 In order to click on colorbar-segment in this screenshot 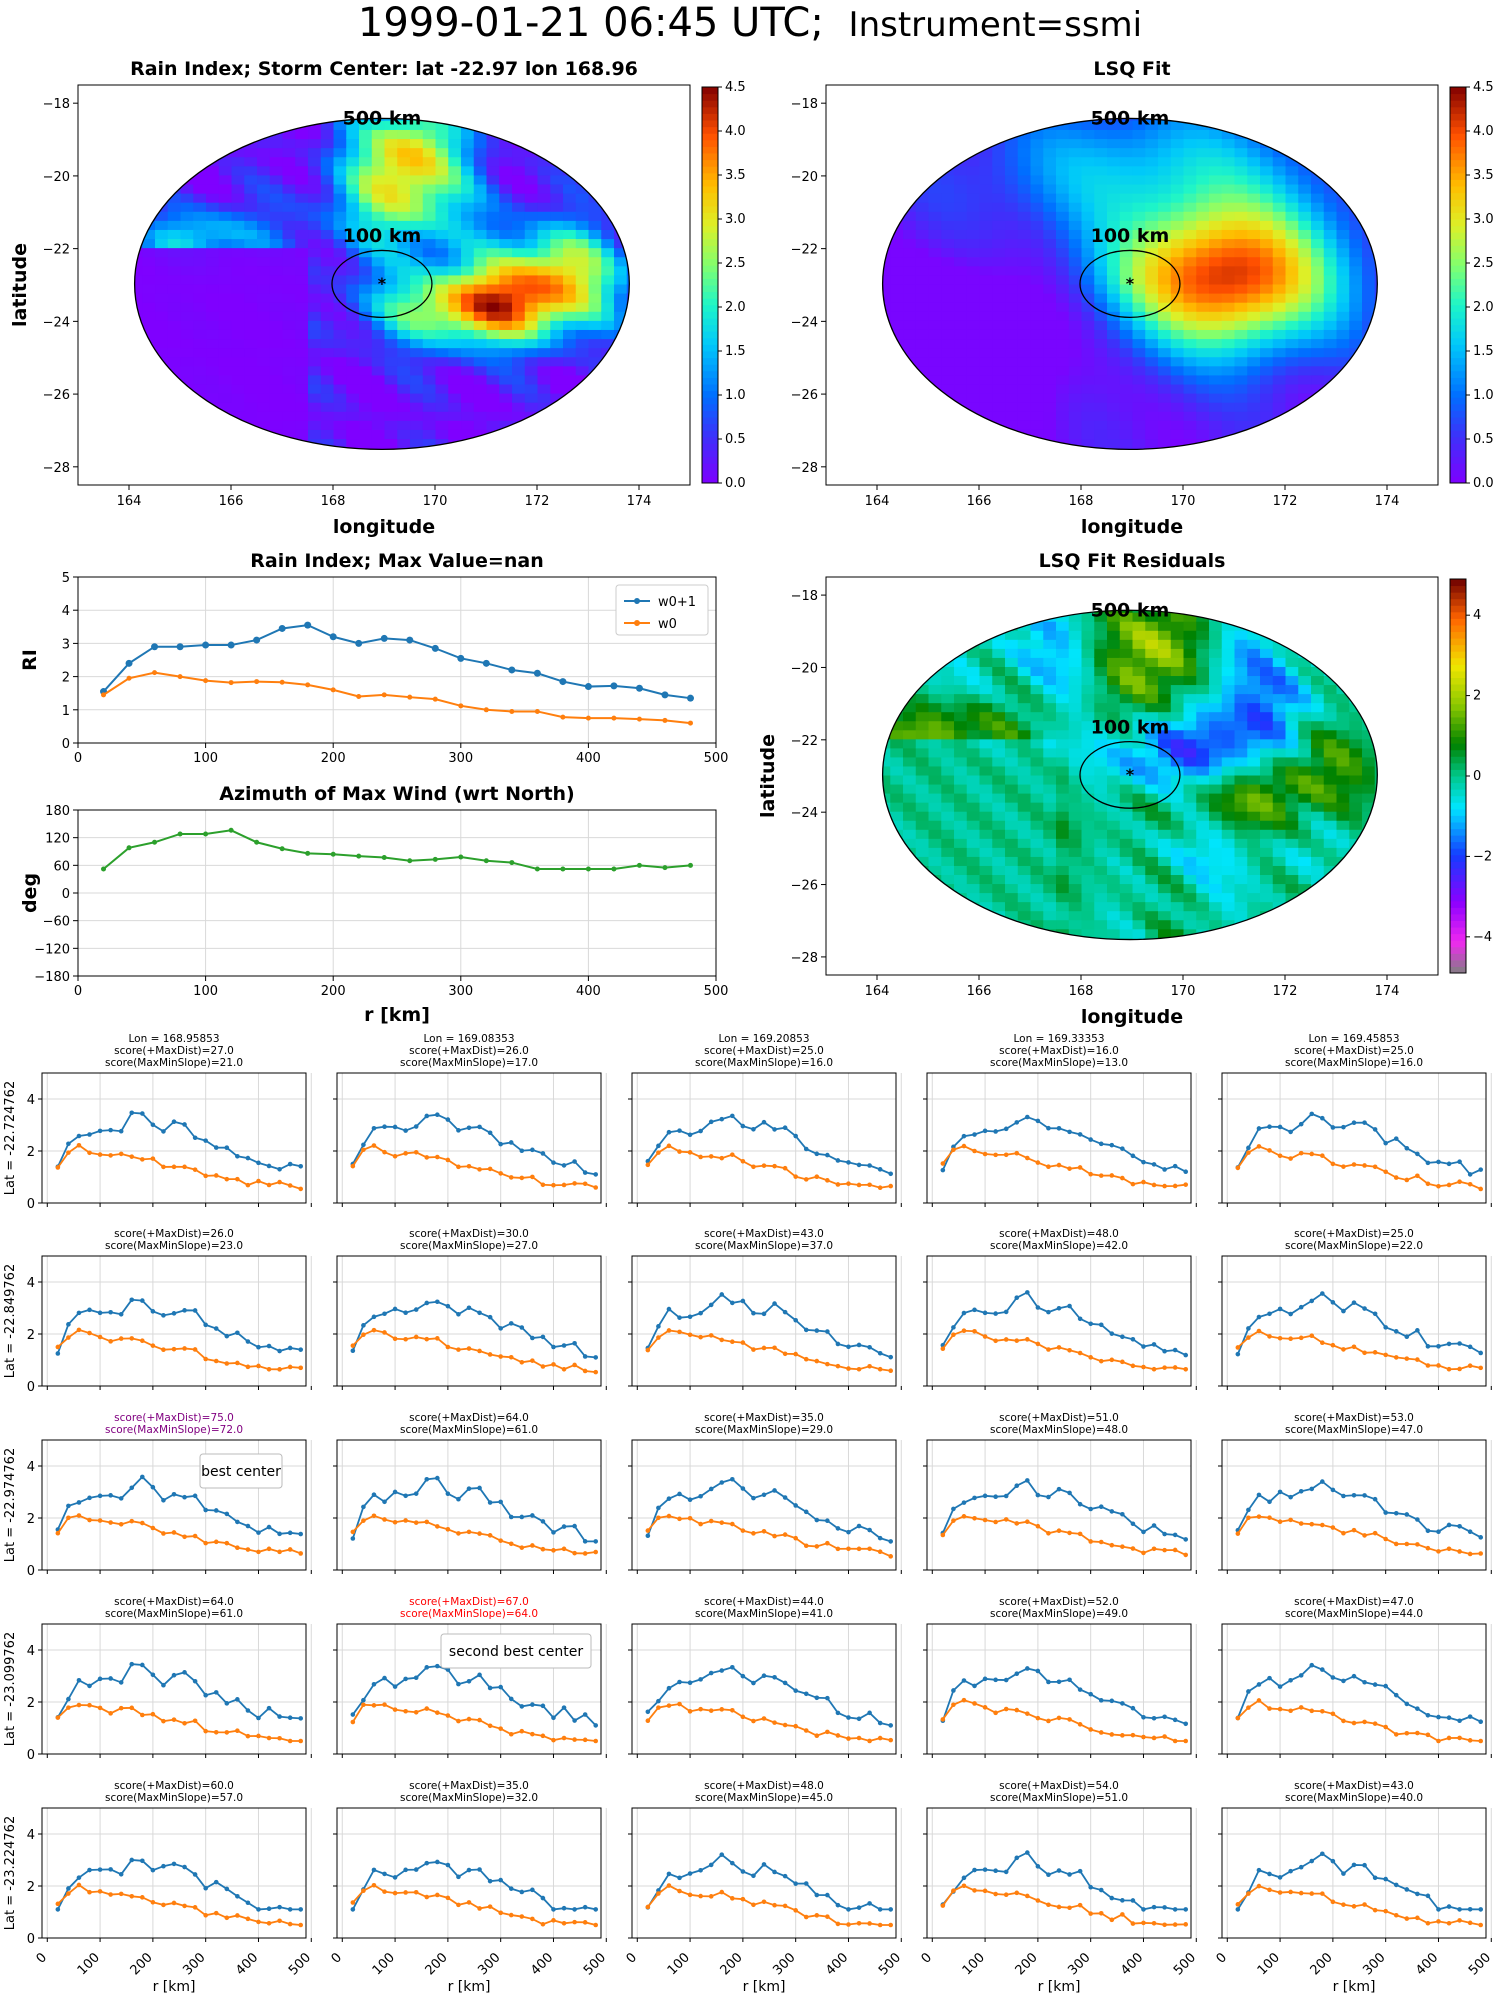, I will do `click(1458, 348)`.